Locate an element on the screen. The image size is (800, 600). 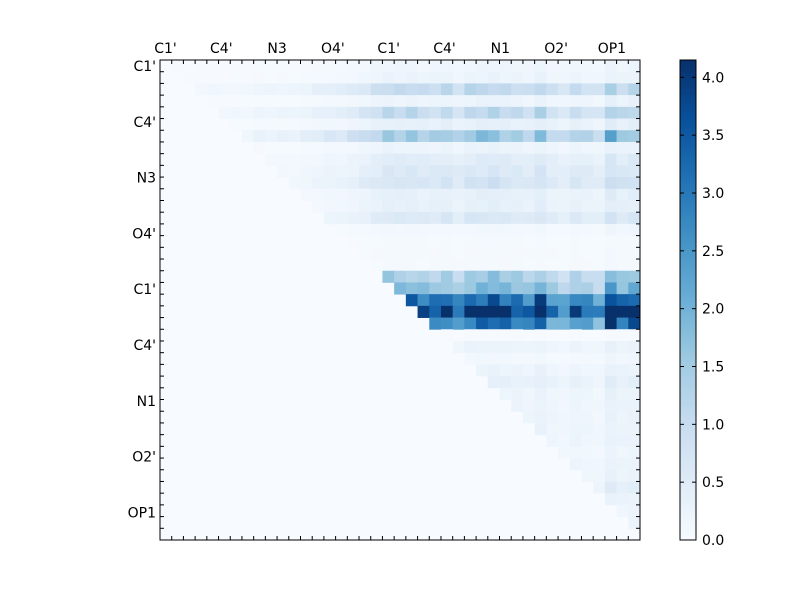
colorbar-tick-label: 3.5 is located at coordinates (713, 136).